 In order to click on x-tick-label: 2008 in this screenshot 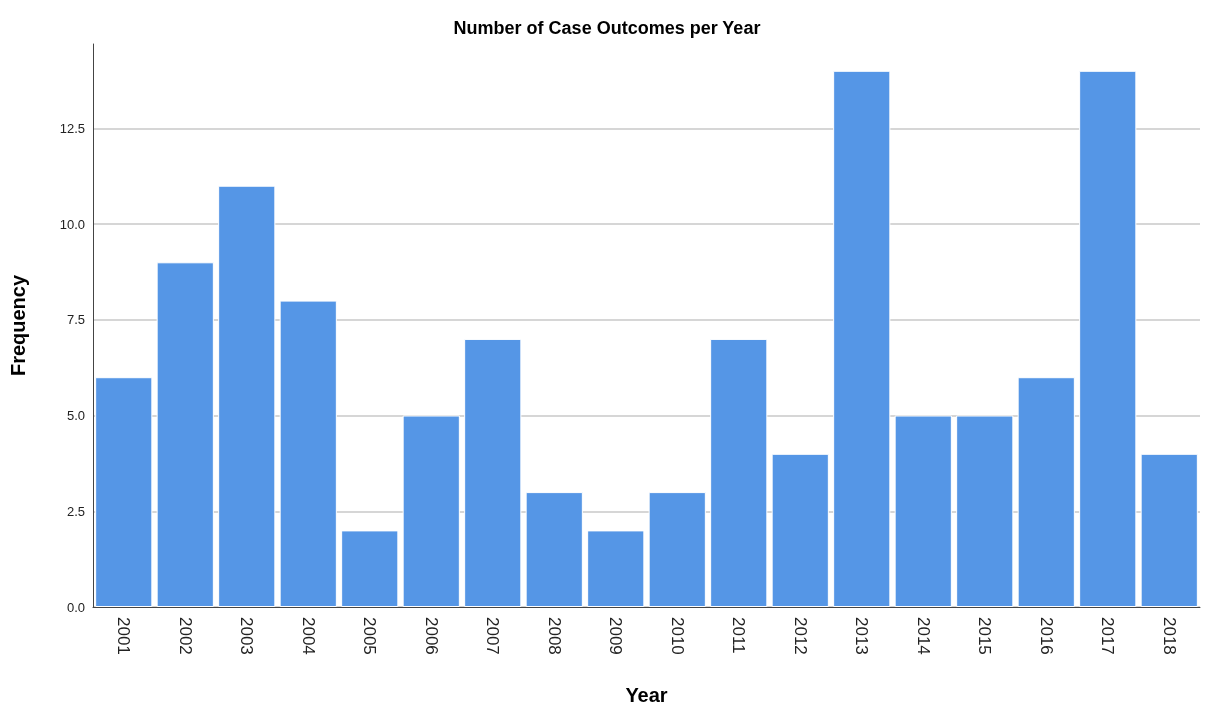, I will do `click(554, 636)`.